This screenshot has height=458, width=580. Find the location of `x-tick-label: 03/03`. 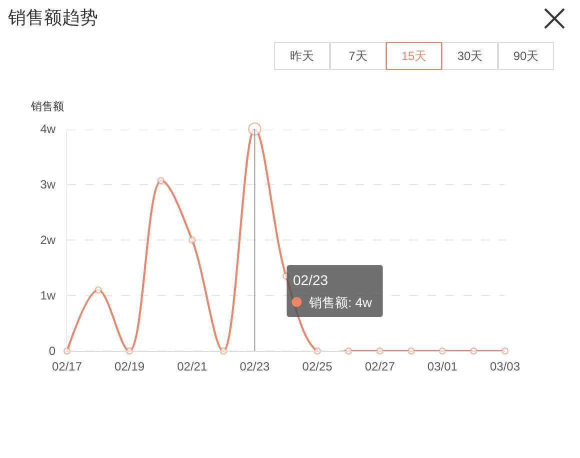

x-tick-label: 03/03 is located at coordinates (505, 366).